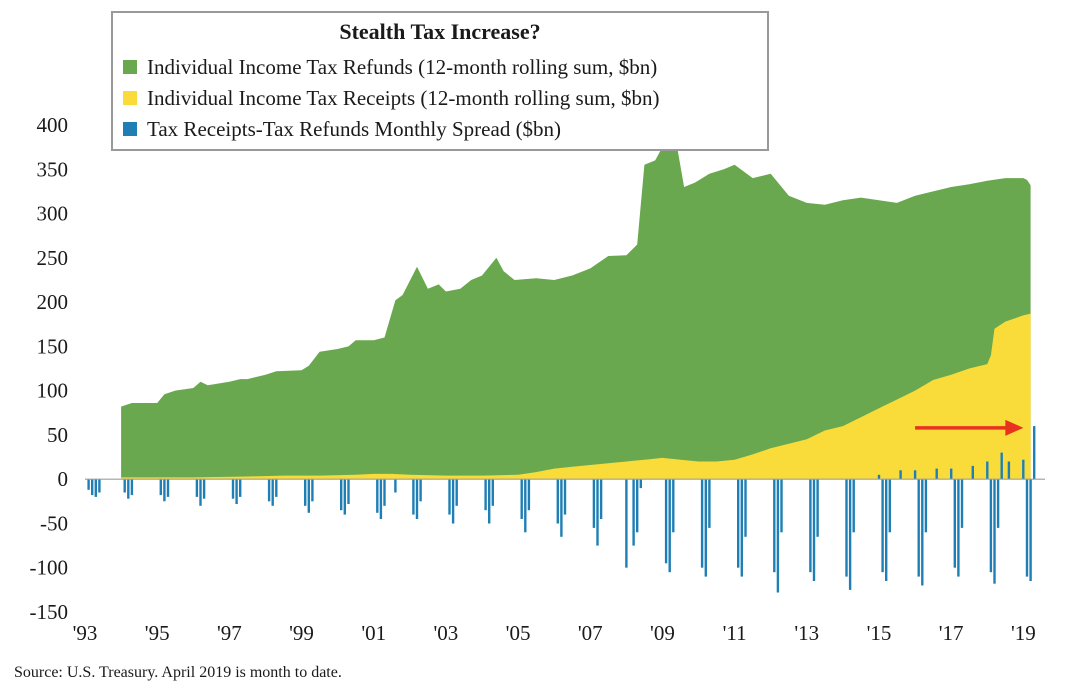  I want to click on x-tick-label: '07, so click(590, 633).